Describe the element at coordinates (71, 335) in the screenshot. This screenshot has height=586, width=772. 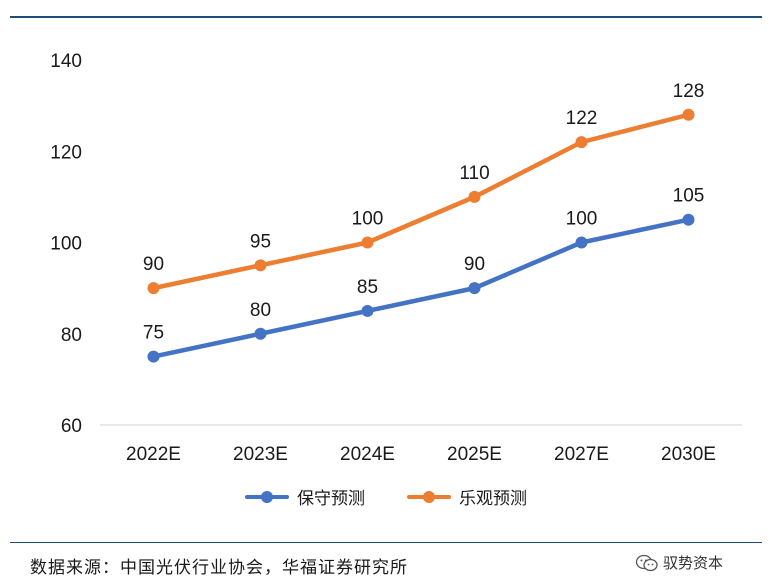
I see `y-tick-label: 80` at that location.